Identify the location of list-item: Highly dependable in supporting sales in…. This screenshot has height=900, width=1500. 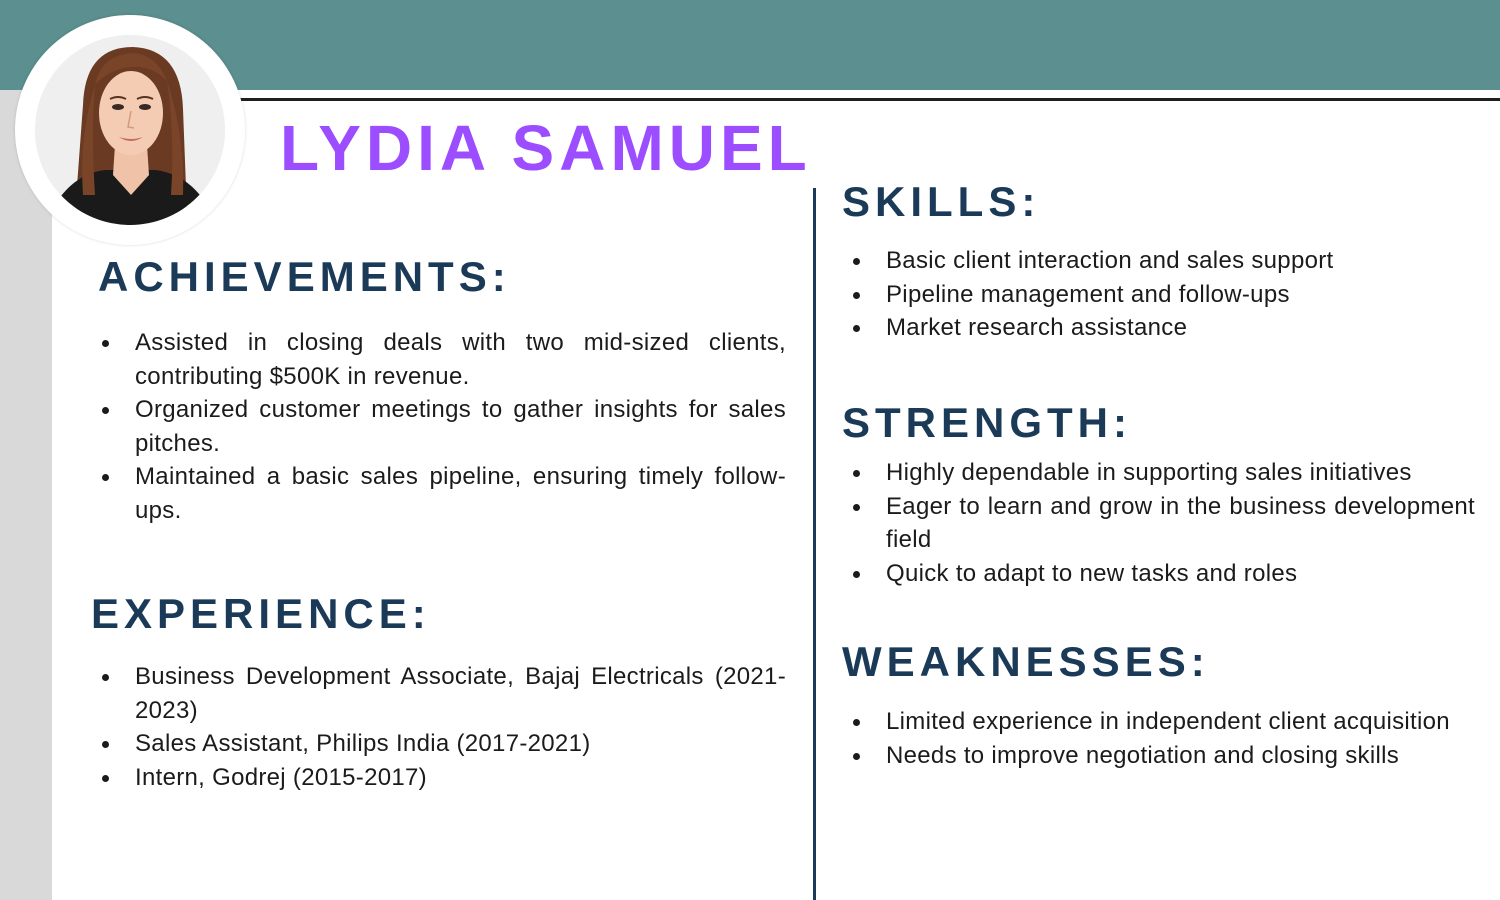
(1163, 473).